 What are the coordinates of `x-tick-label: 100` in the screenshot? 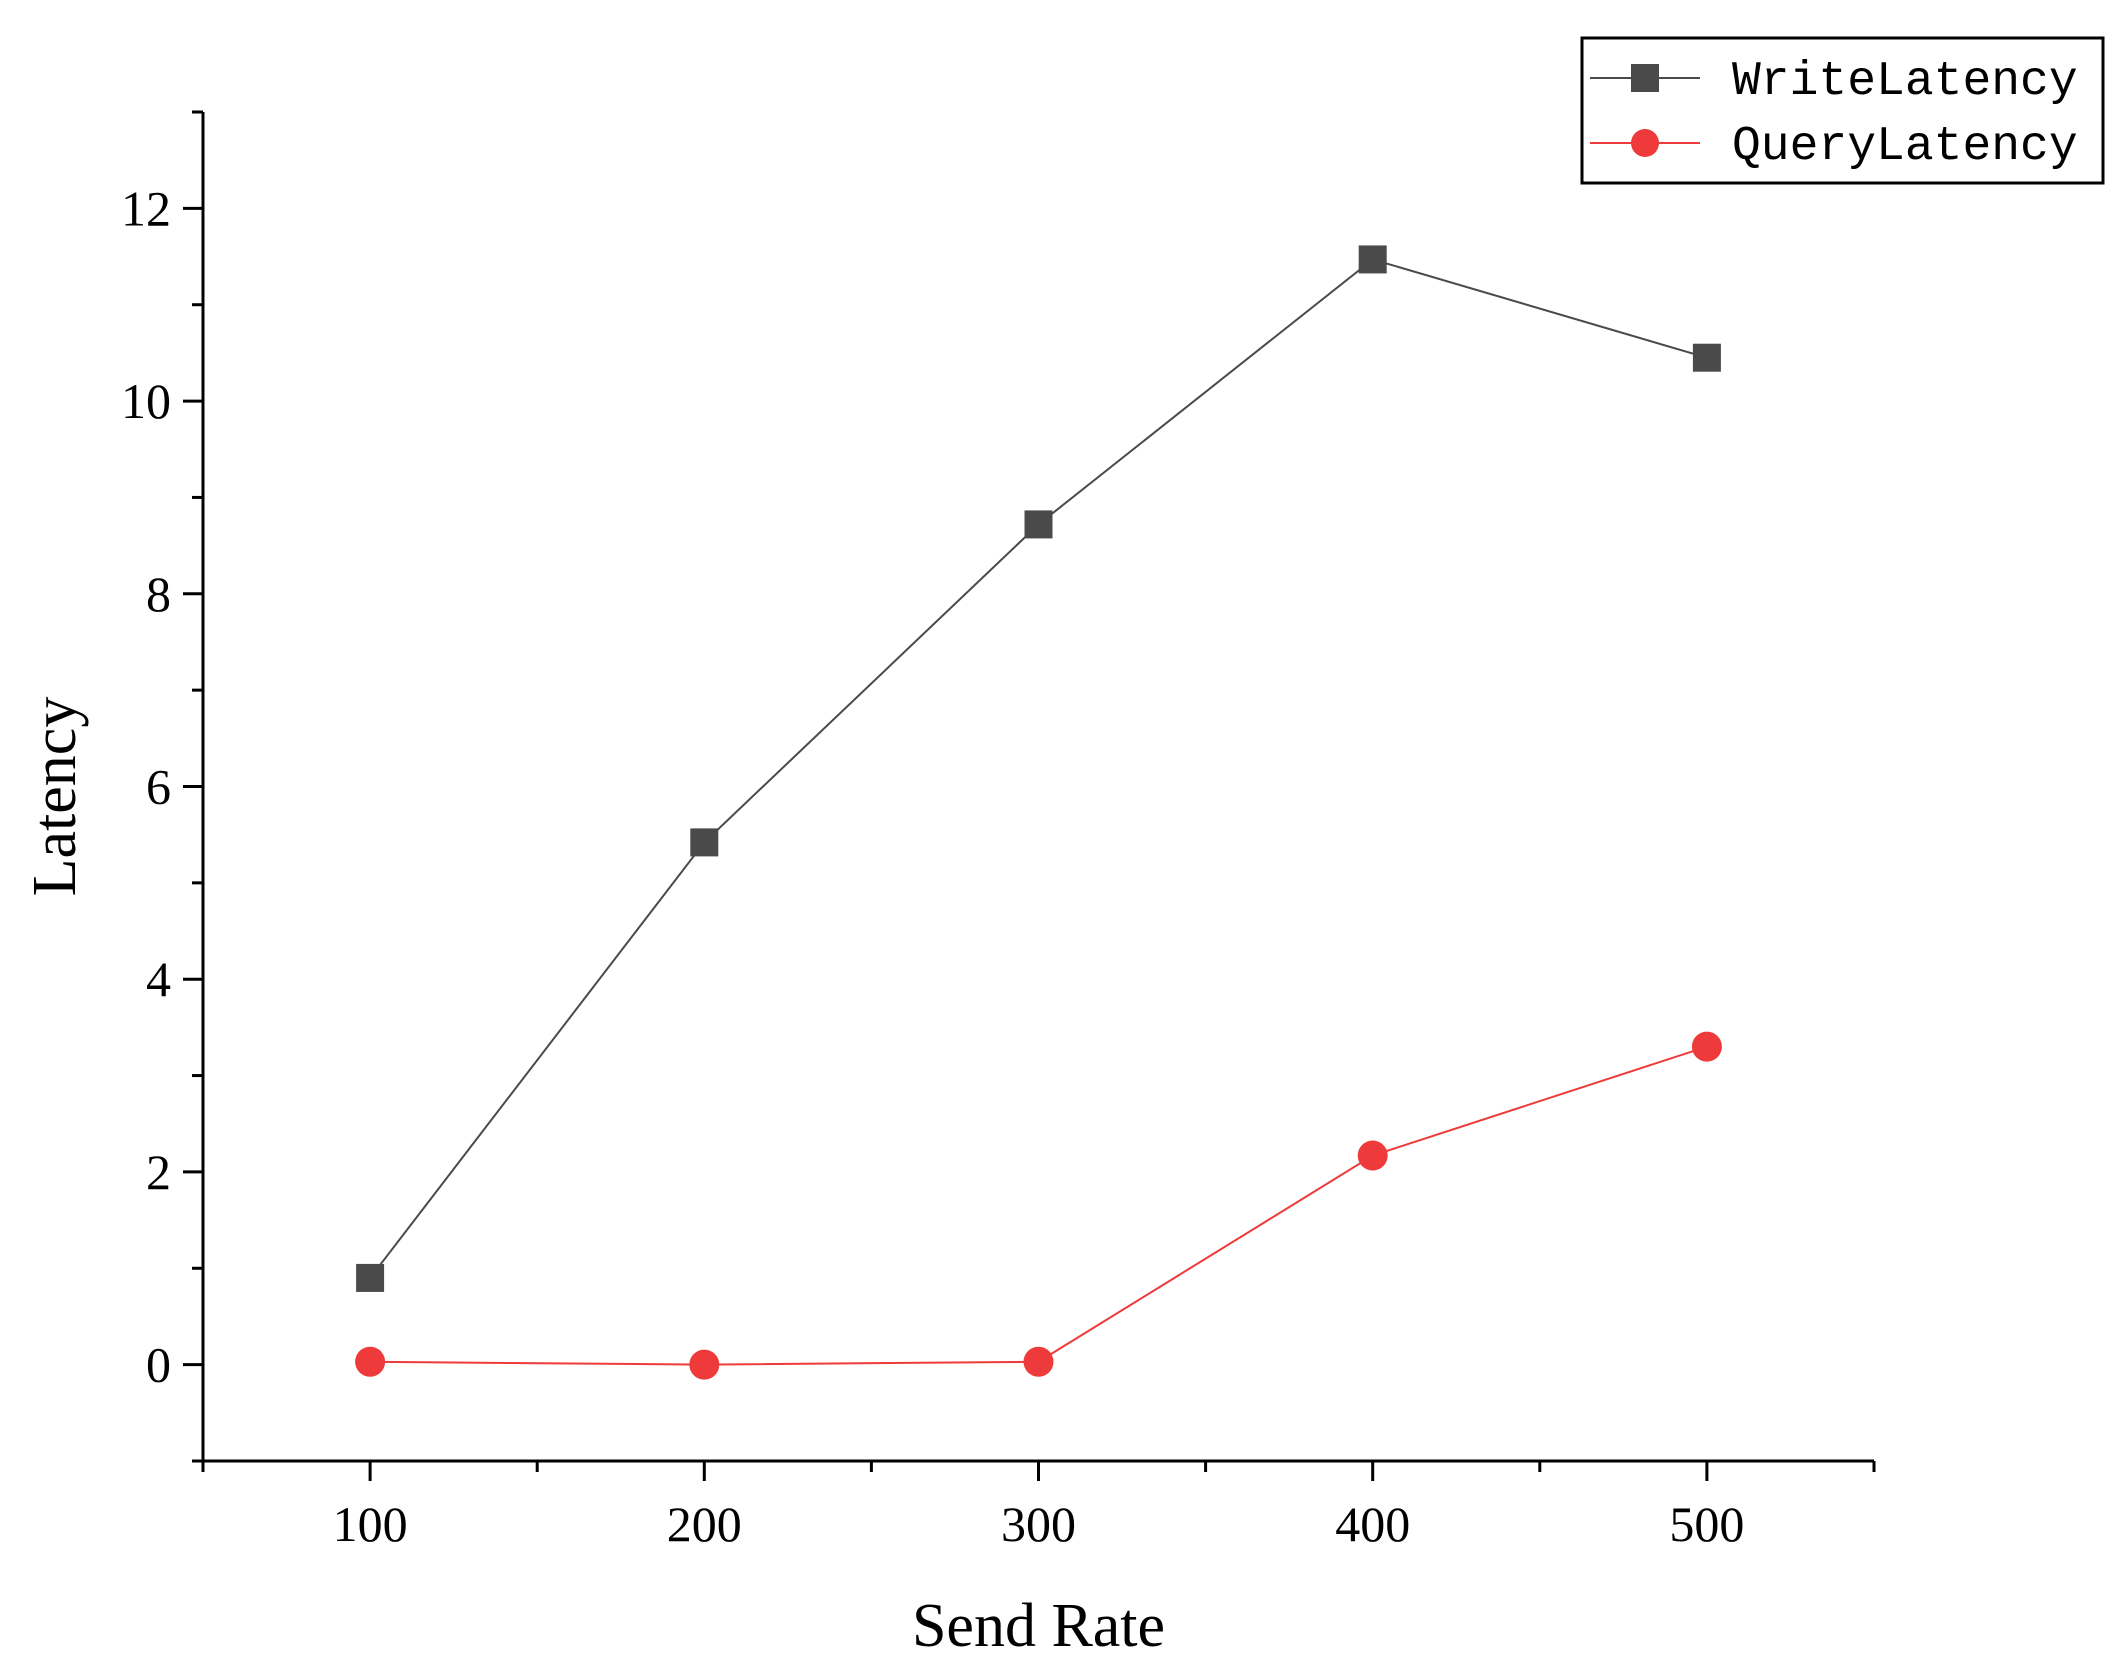 It's located at (370, 1524).